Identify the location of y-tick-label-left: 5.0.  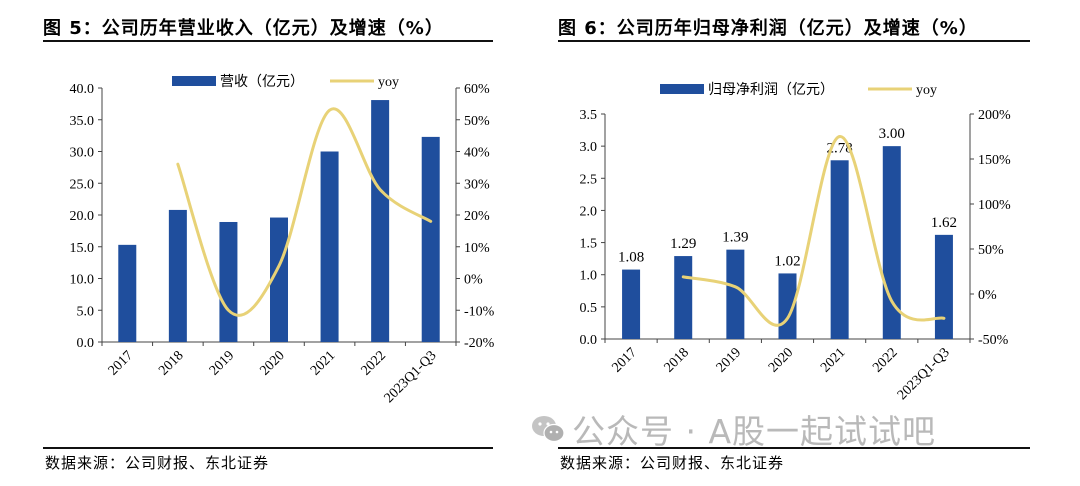
(86, 311).